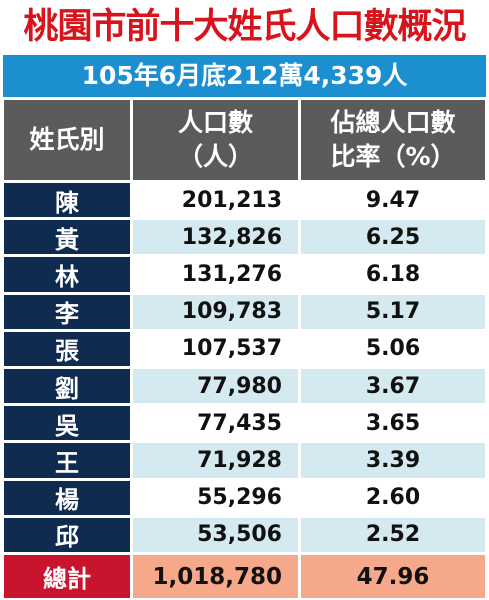 The image size is (489, 600). I want to click on header-text: 佔總人口數, so click(393, 122).